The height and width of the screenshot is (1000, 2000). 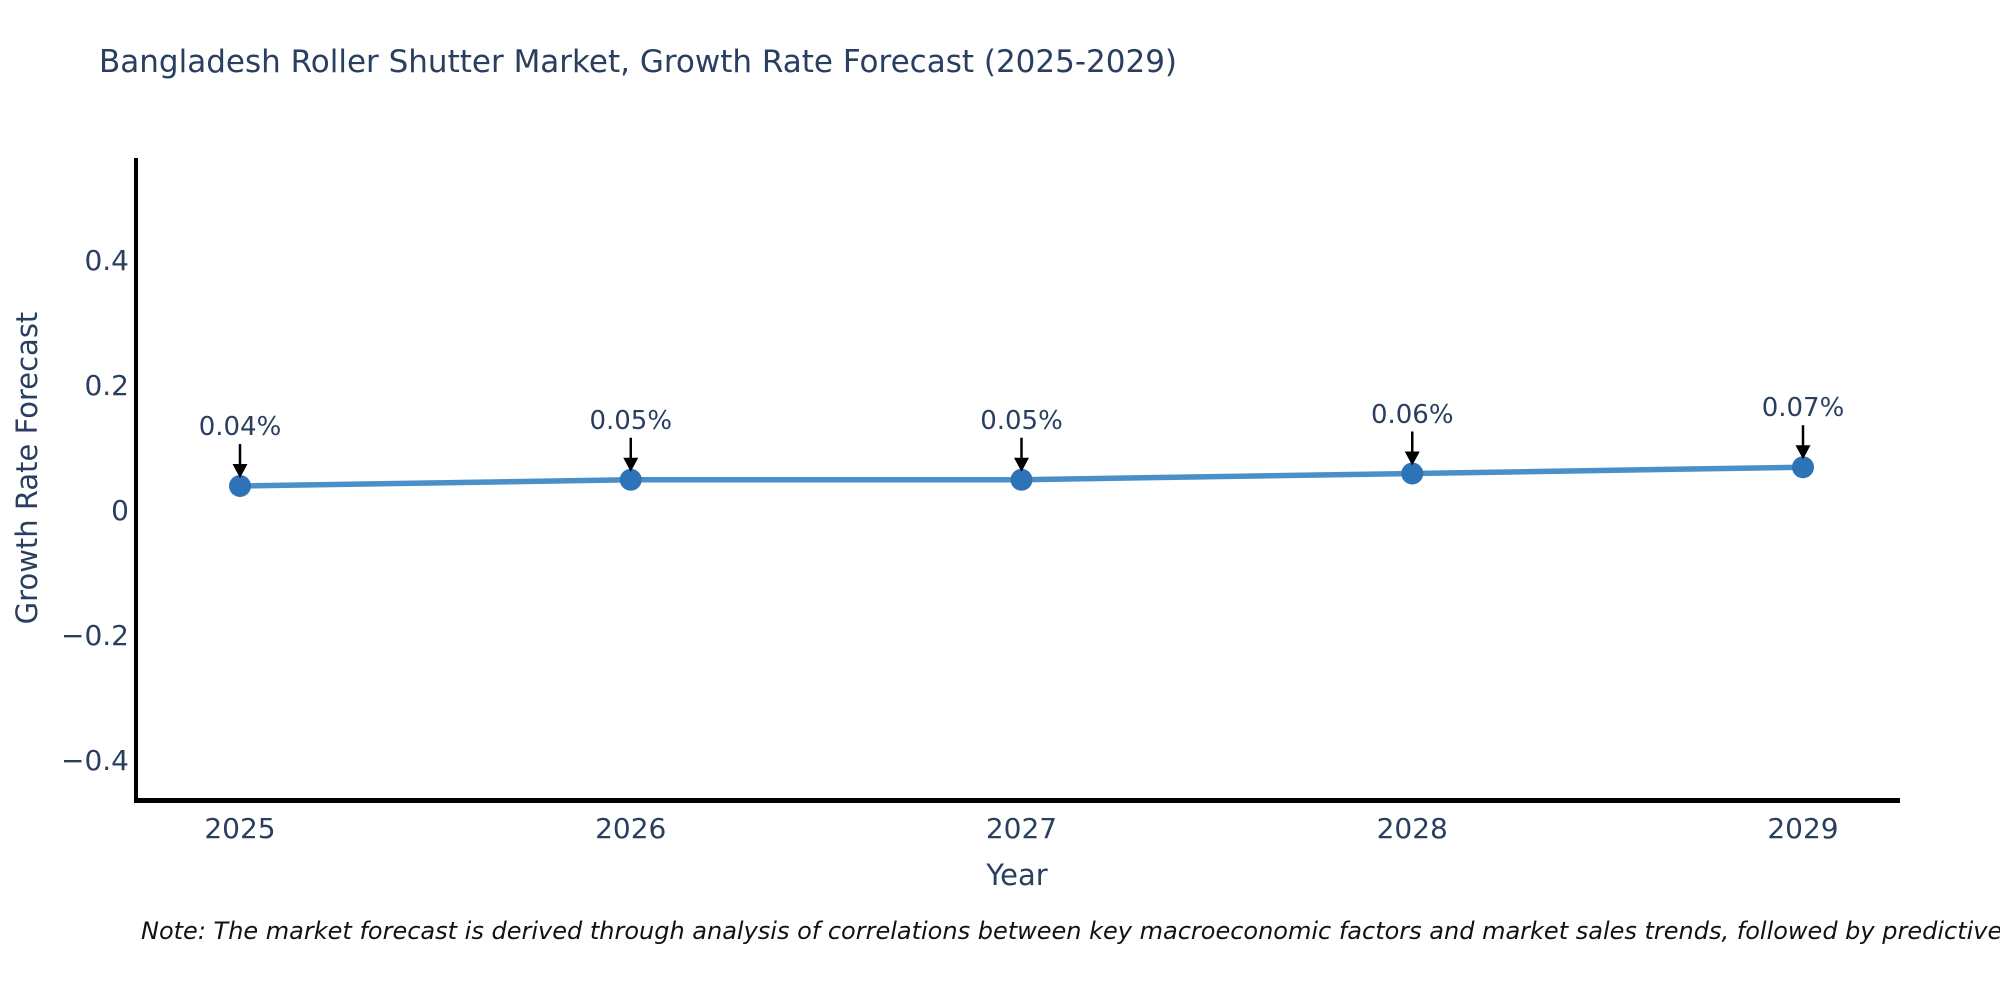 What do you see at coordinates (1017, 875) in the screenshot?
I see `x-axis-title: Year` at bounding box center [1017, 875].